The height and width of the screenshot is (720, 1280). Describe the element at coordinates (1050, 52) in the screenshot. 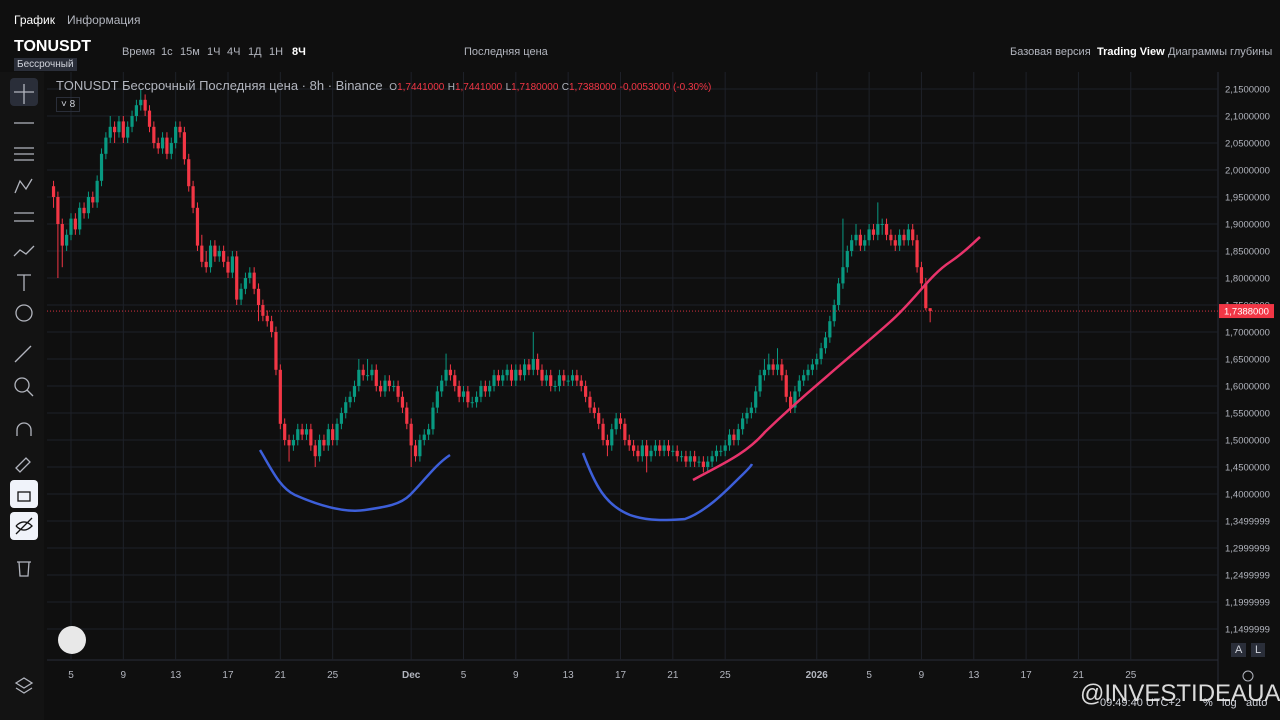

I see `view-link: Базовая версия` at that location.